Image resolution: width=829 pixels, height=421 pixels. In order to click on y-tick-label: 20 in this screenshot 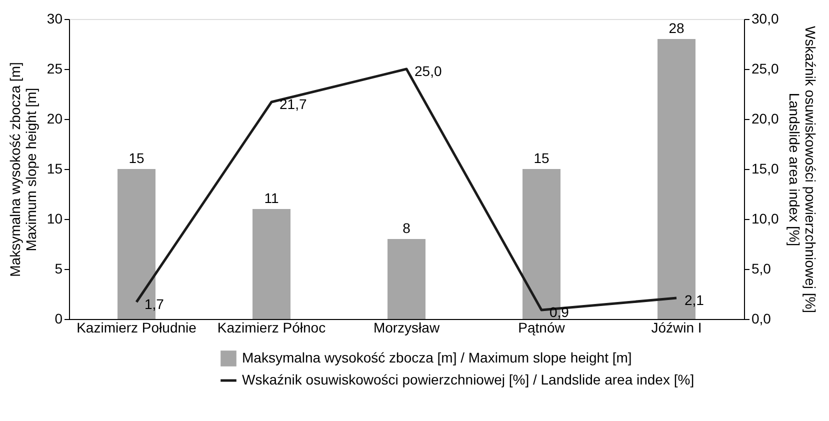, I will do `click(54, 118)`.